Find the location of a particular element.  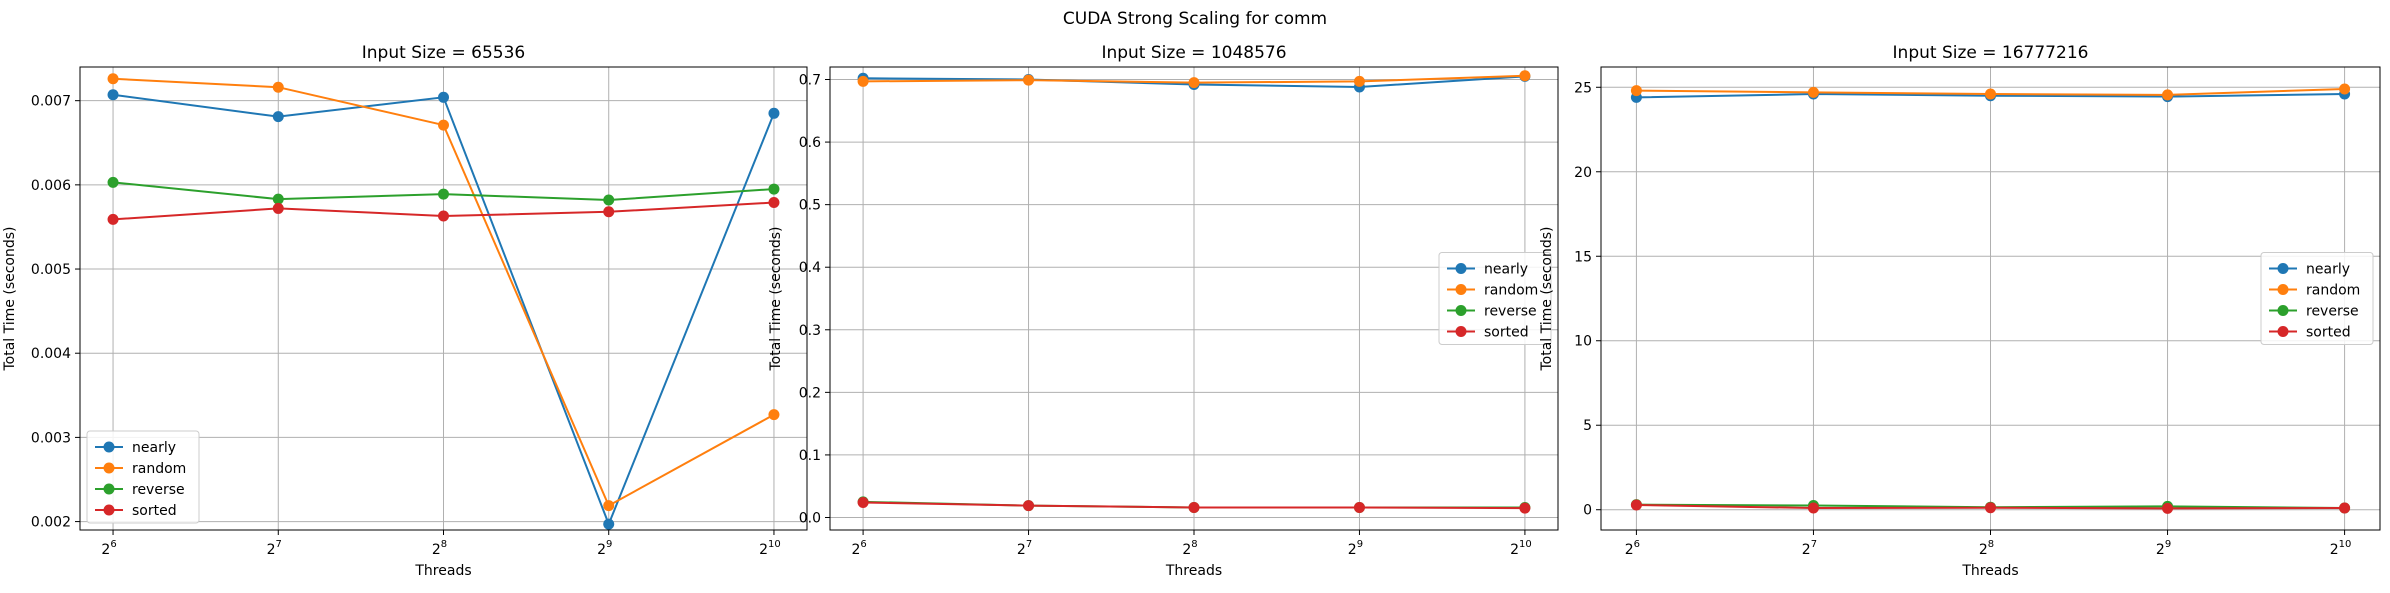

y-tick-label: 0.0 is located at coordinates (810, 518).